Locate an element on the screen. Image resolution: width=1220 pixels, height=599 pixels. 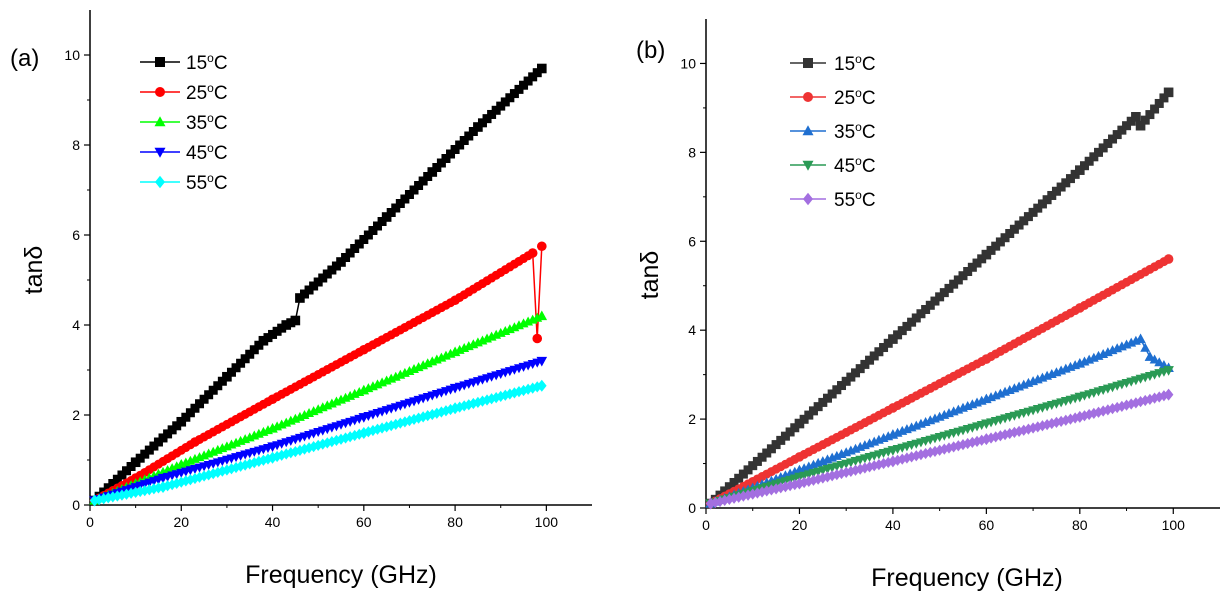
y-tick-label: 6 is located at coordinates (692, 241).